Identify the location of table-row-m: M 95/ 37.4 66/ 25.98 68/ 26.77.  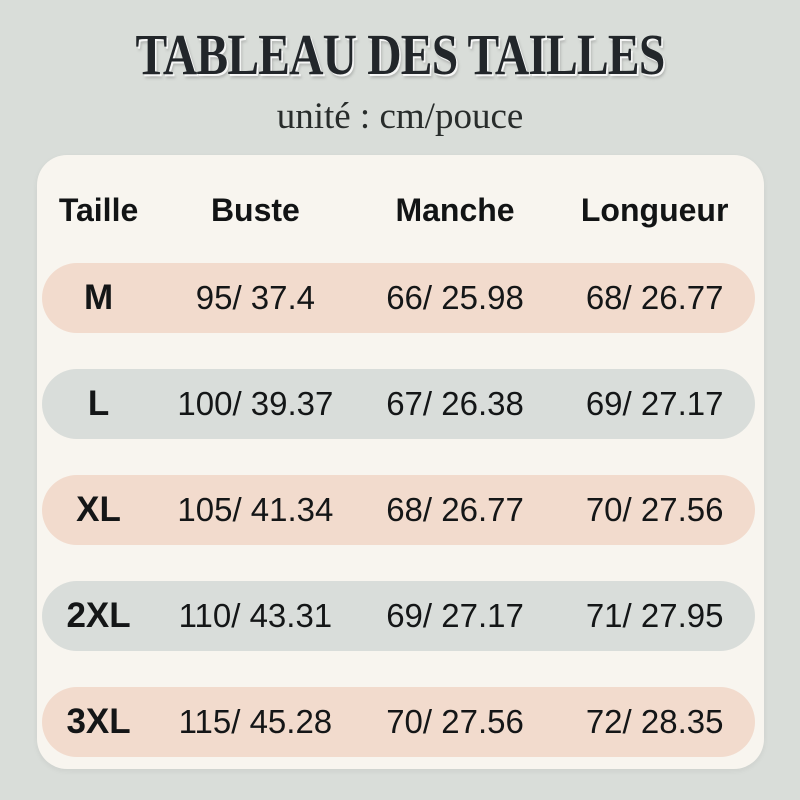
(398, 298).